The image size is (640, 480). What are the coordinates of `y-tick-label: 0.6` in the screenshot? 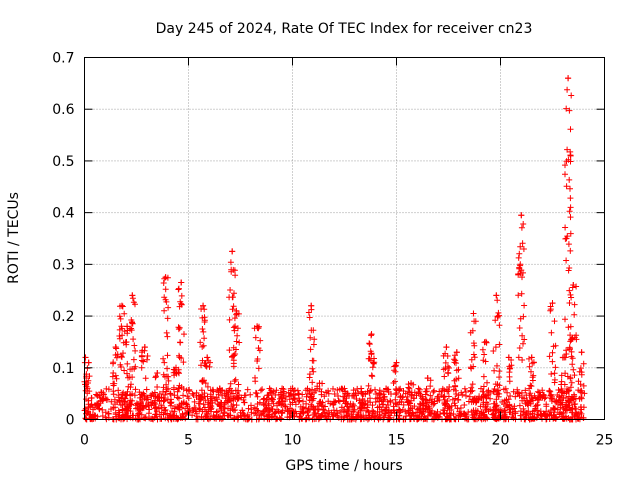 It's located at (63, 110).